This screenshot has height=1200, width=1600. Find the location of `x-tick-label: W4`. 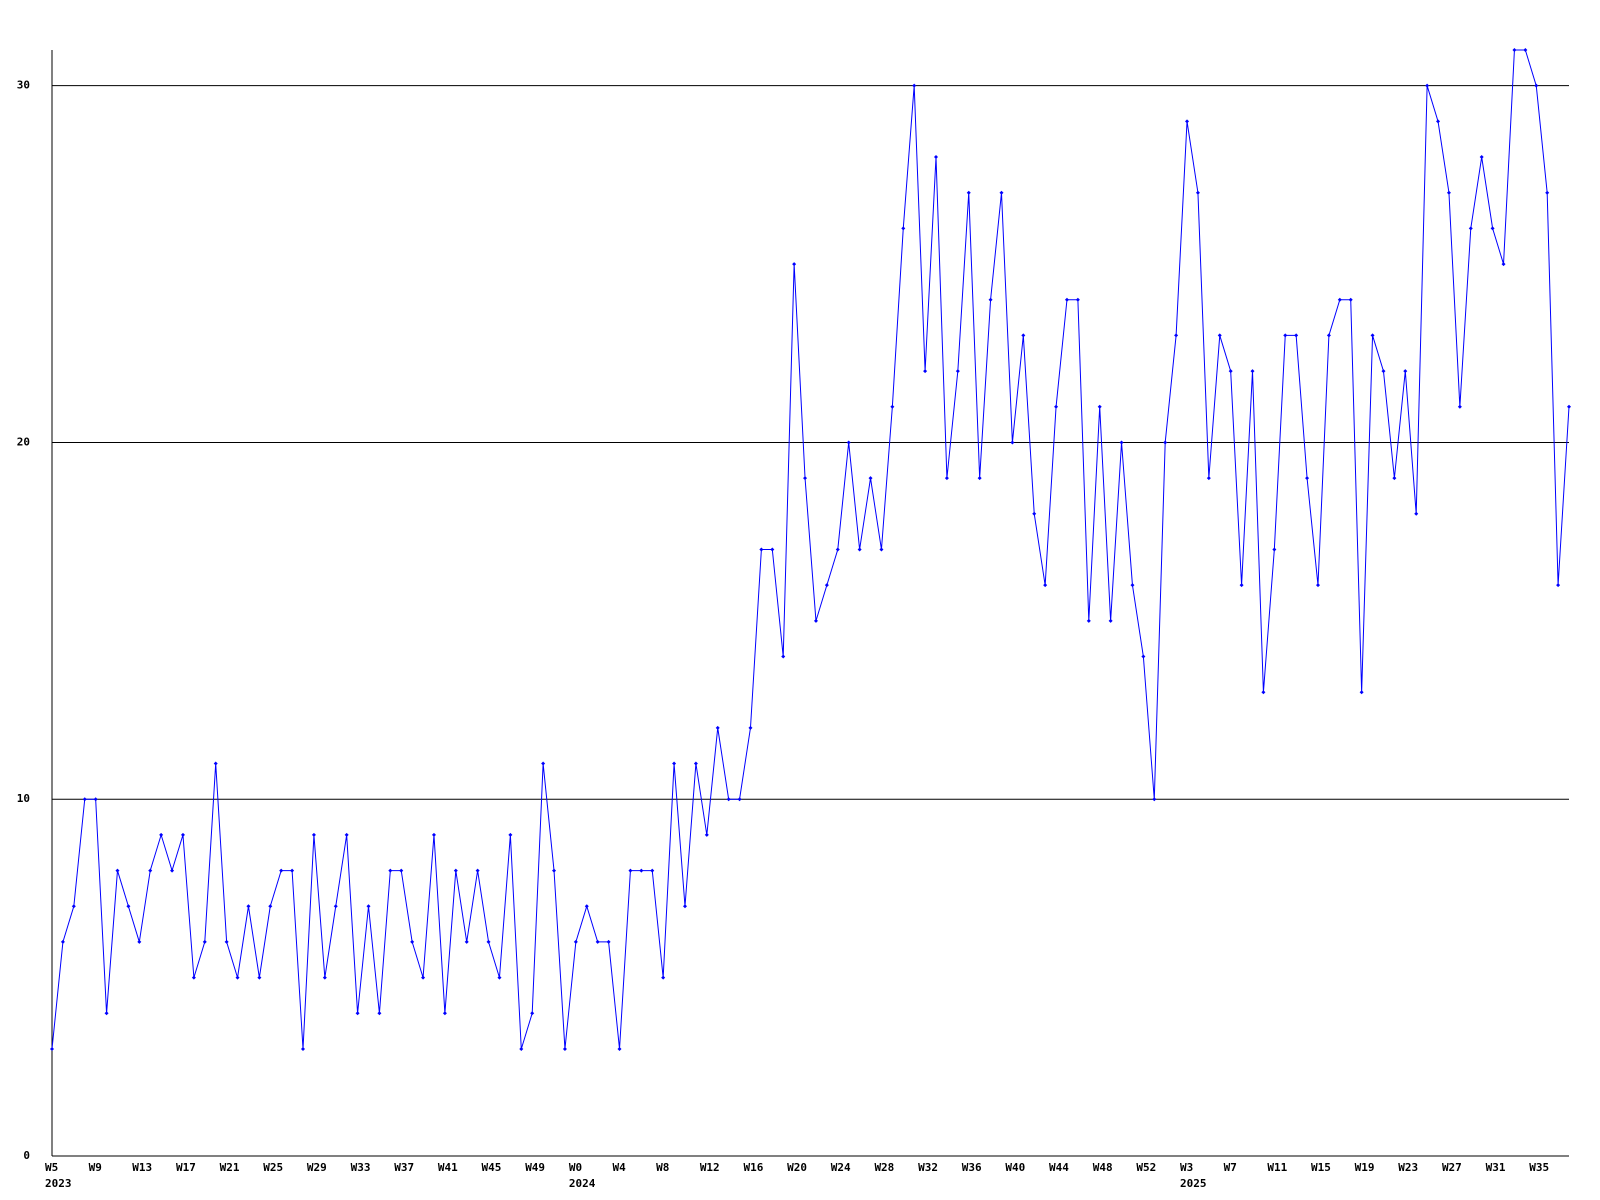

x-tick-label: W4 is located at coordinates (620, 1167).